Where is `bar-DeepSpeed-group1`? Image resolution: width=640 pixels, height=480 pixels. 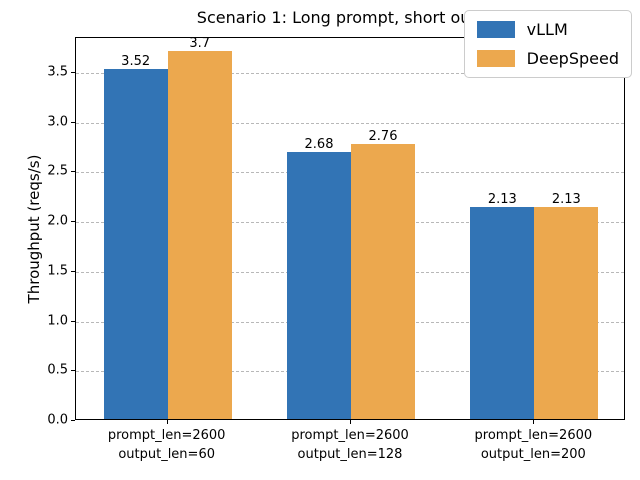 bar-DeepSpeed-group1 is located at coordinates (199, 234).